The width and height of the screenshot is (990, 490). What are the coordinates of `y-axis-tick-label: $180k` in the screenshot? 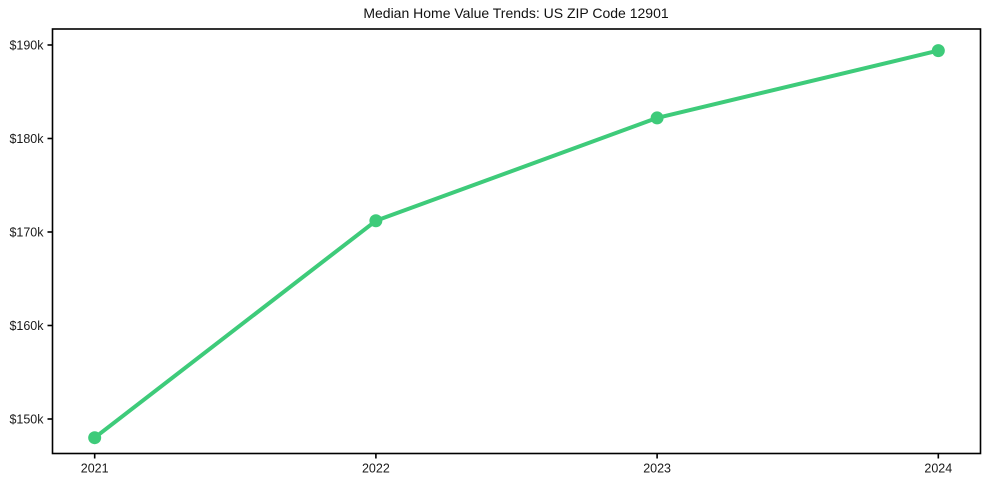 It's located at (26, 139).